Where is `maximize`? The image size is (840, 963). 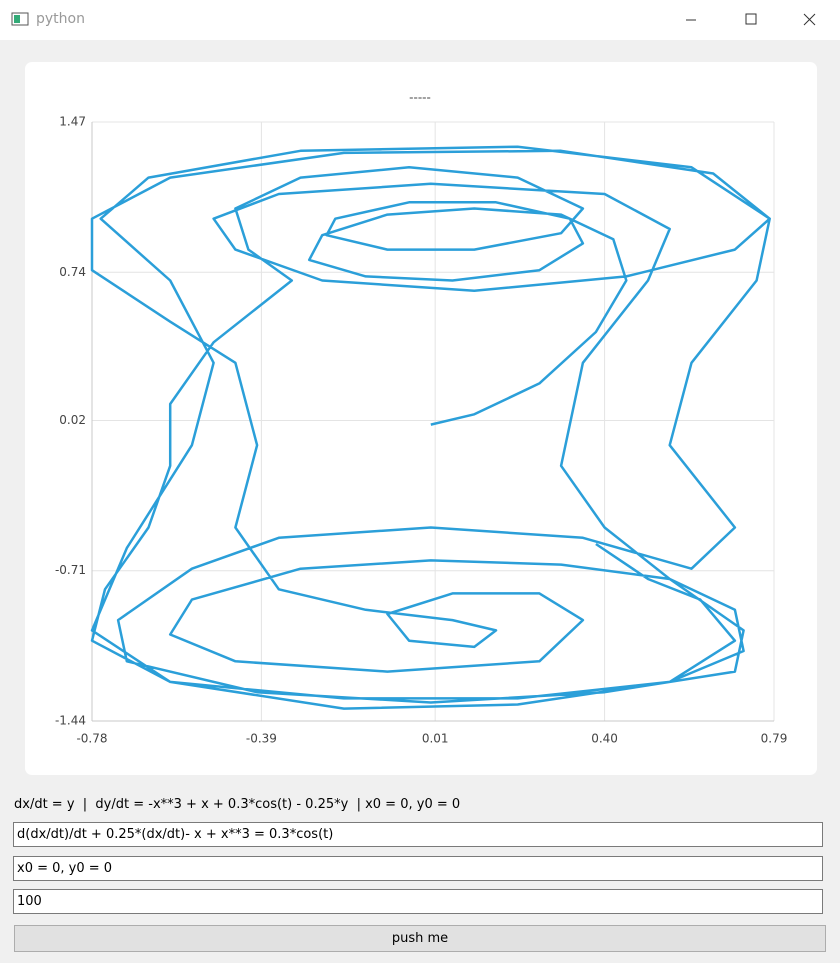 maximize is located at coordinates (751, 19).